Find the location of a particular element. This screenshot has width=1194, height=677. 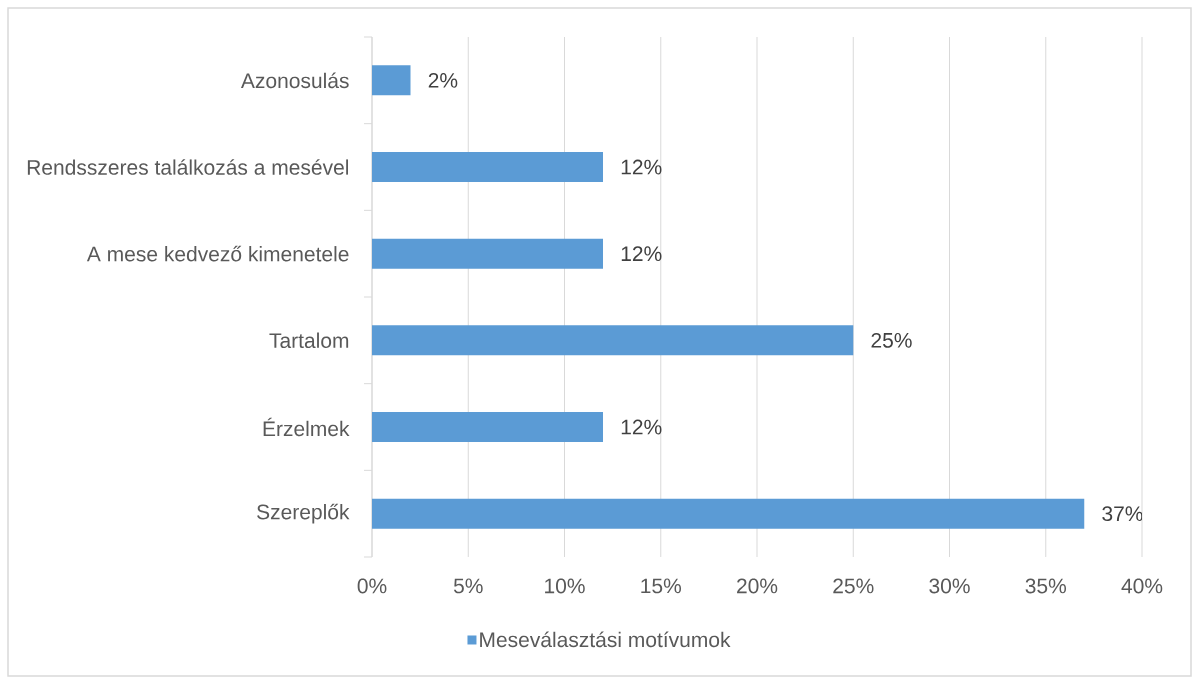

data-label: 2% is located at coordinates (443, 80).